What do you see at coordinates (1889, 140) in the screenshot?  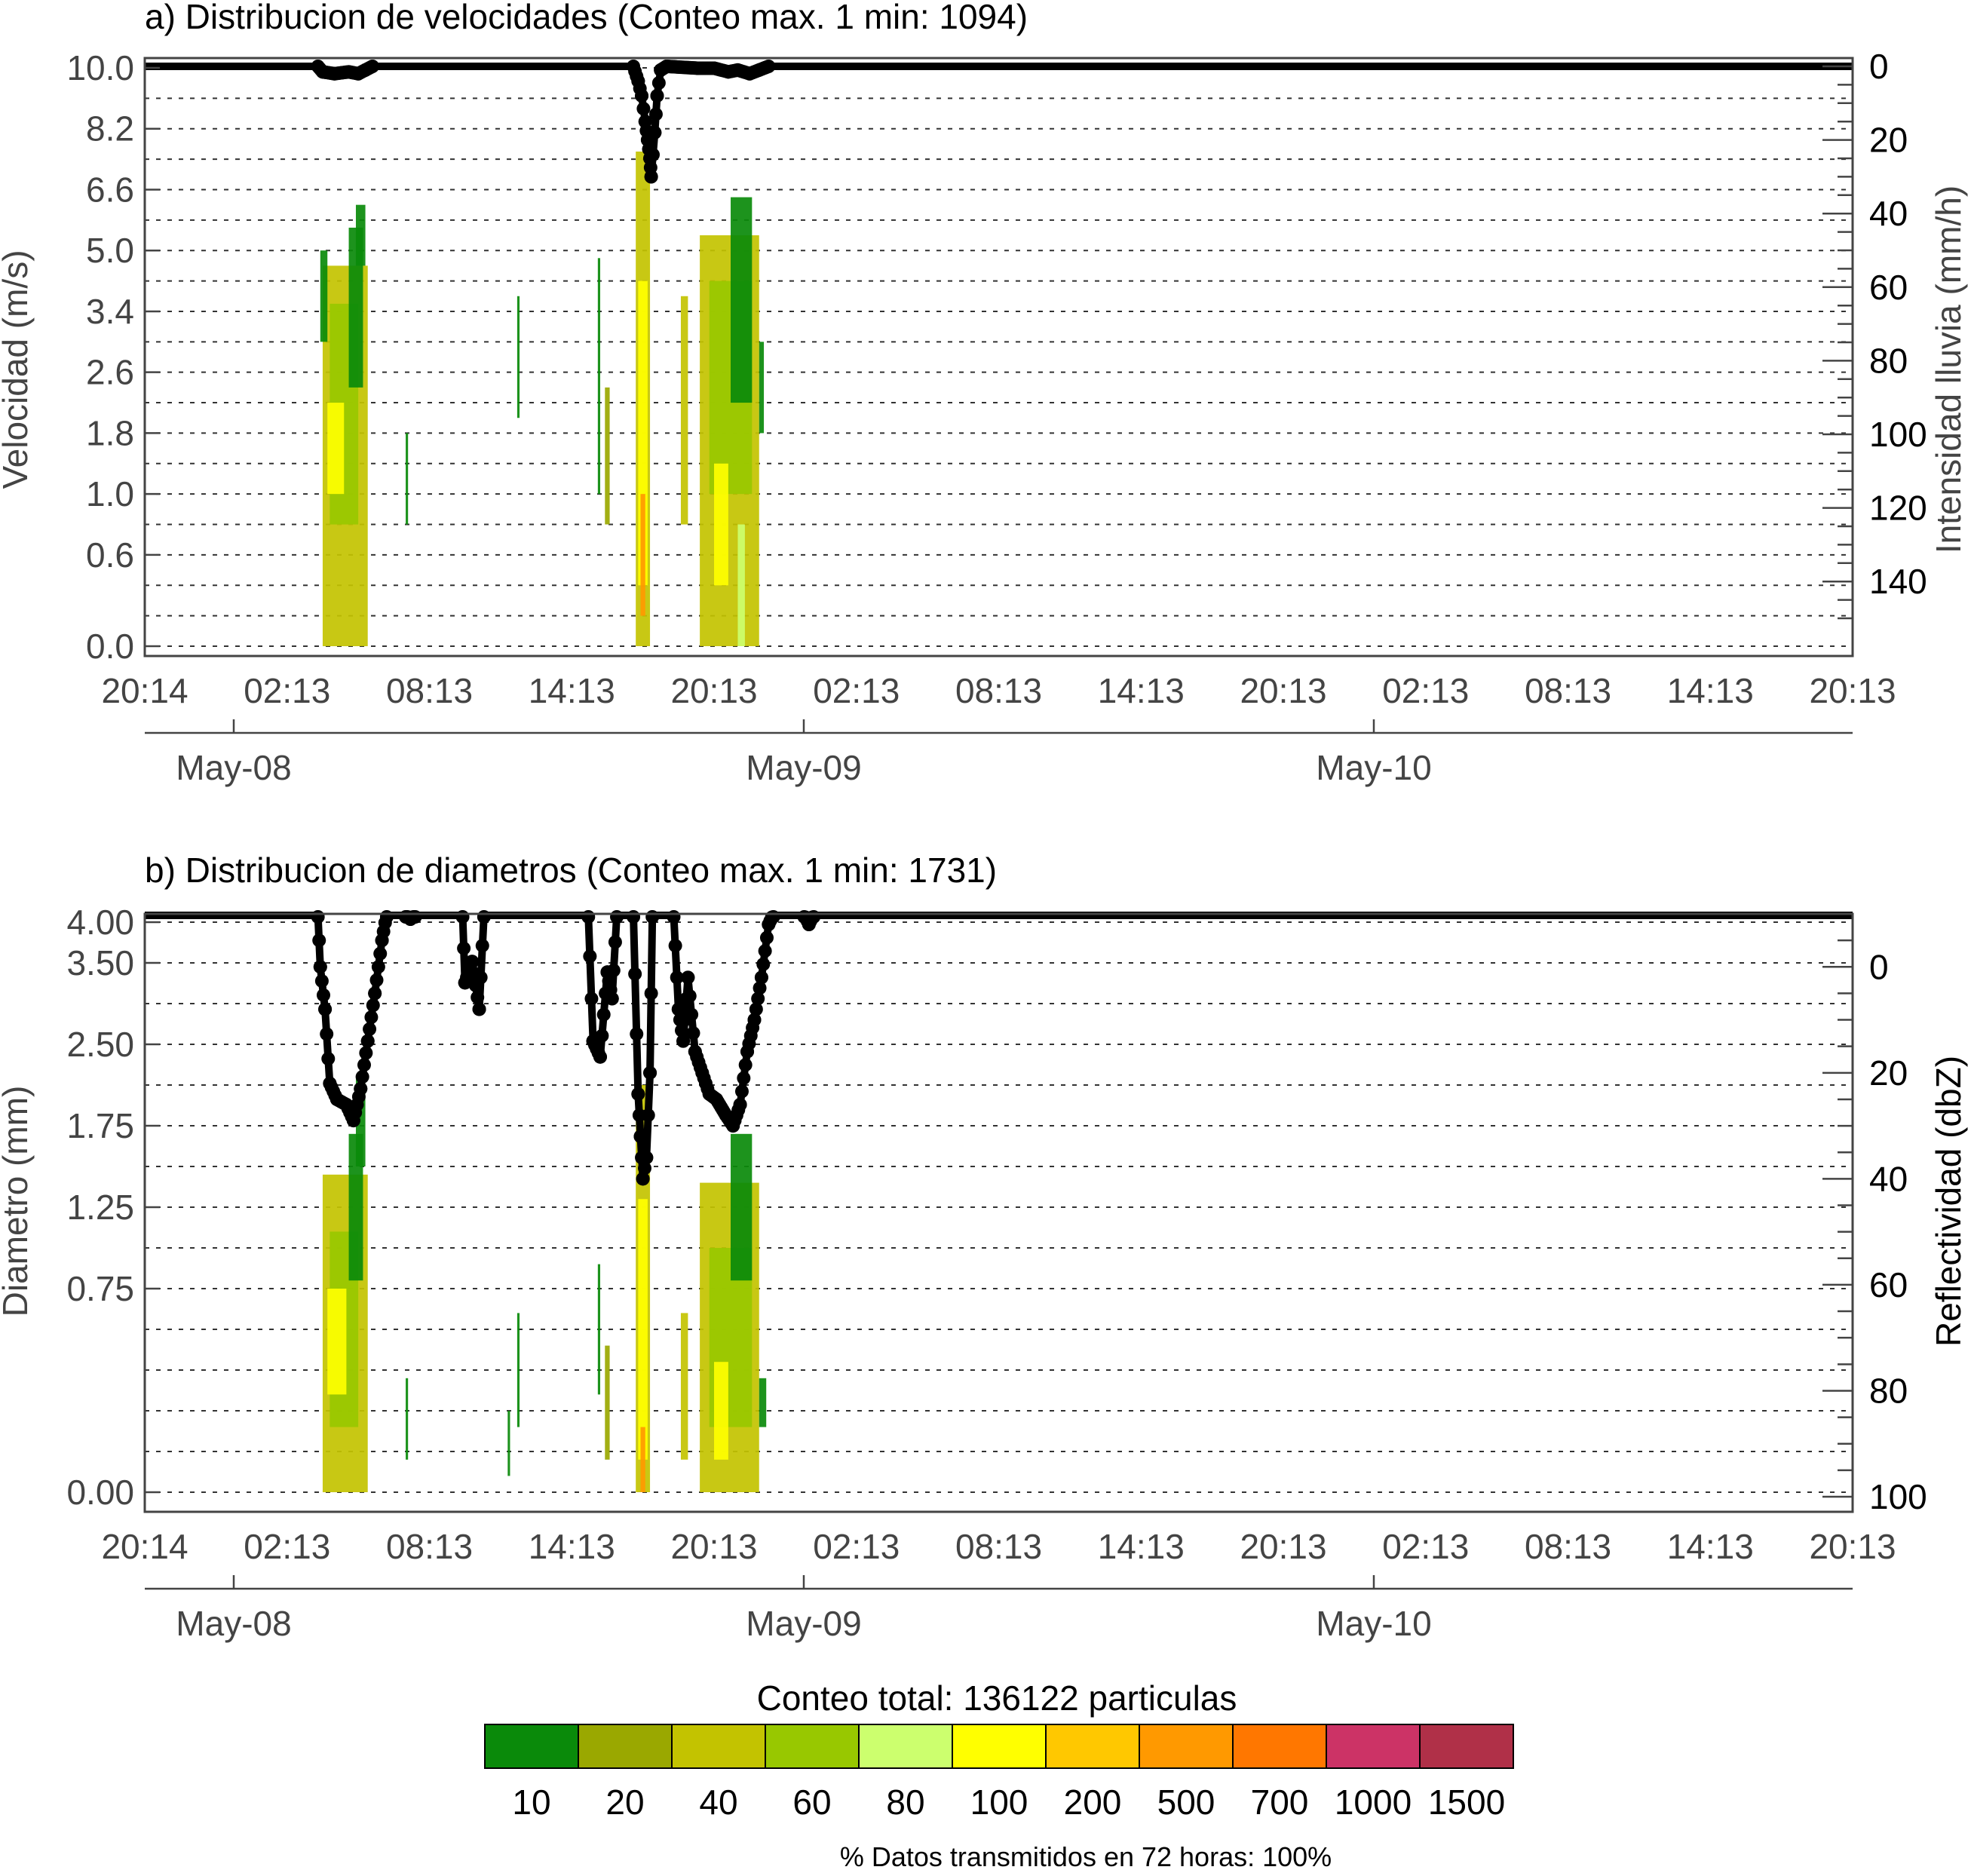 I see `y2-tick-label: 20` at bounding box center [1889, 140].